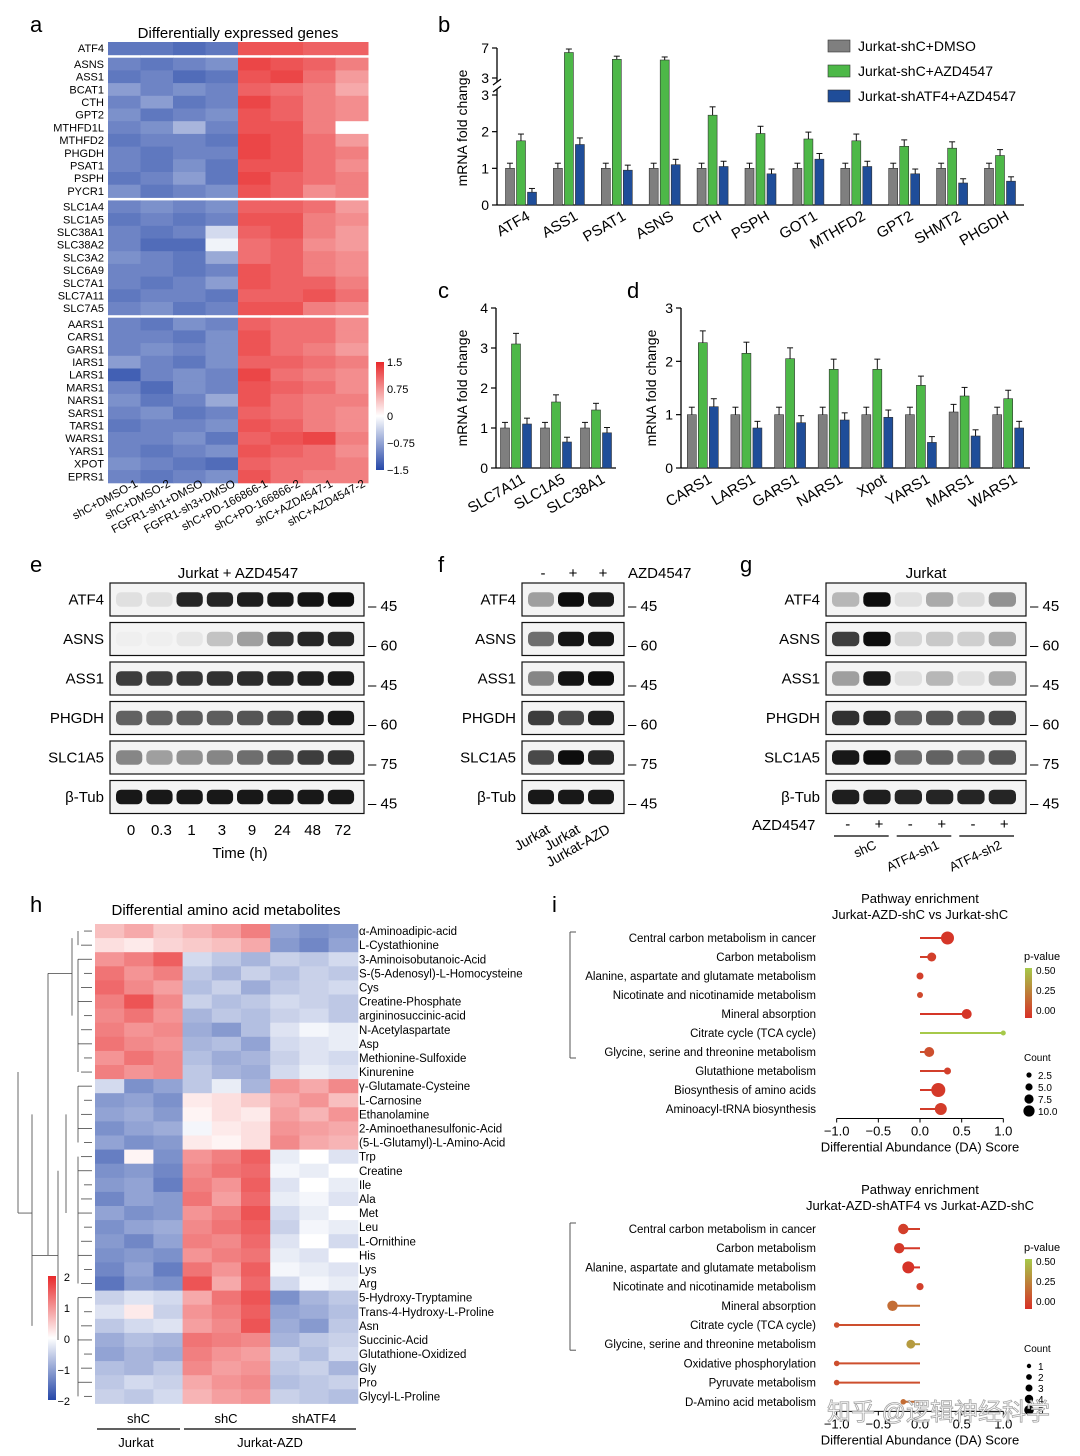  Describe the element at coordinates (1028, 993) in the screenshot. I see `legend-color-bar` at that location.